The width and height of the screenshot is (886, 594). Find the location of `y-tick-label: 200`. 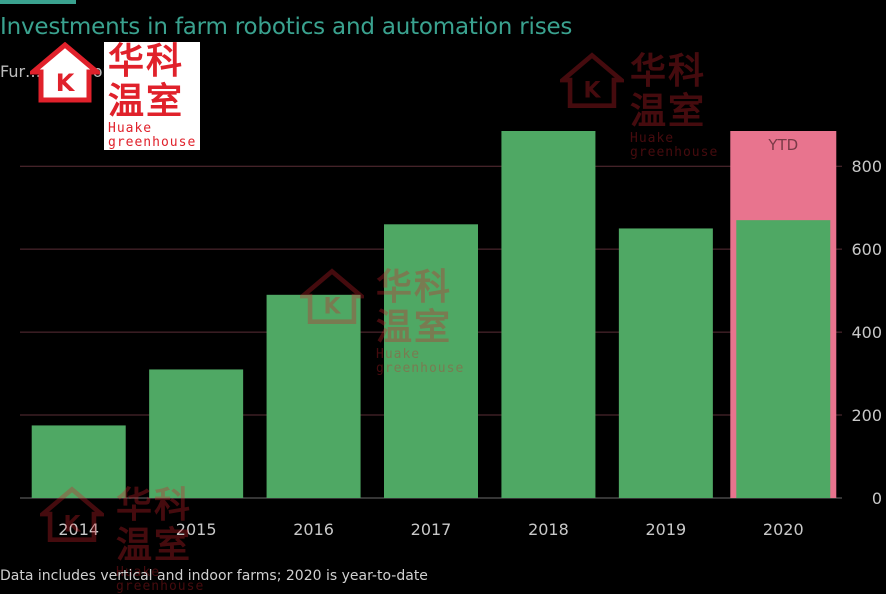

y-tick-label: 200 is located at coordinates (866, 415).